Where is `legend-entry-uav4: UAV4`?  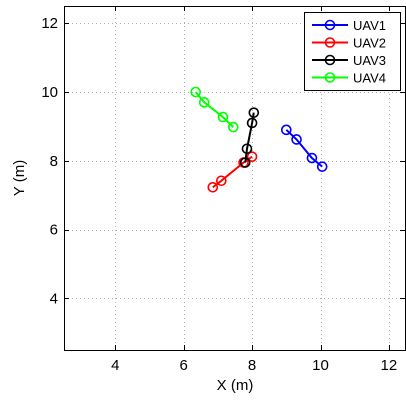 legend-entry-uav4: UAV4 is located at coordinates (349, 78).